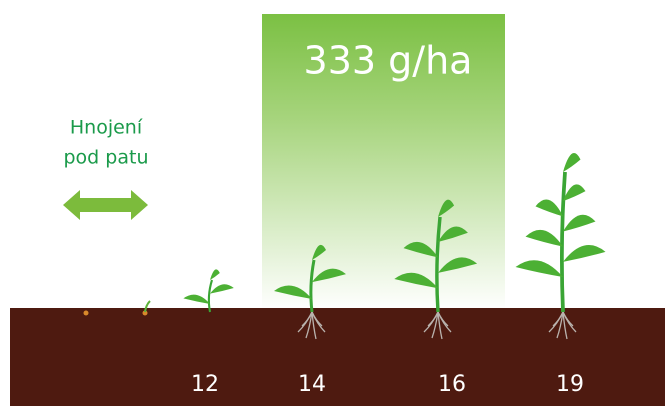 This screenshot has width=665, height=406. I want to click on dose-label: 333 g/ha, so click(388, 61).